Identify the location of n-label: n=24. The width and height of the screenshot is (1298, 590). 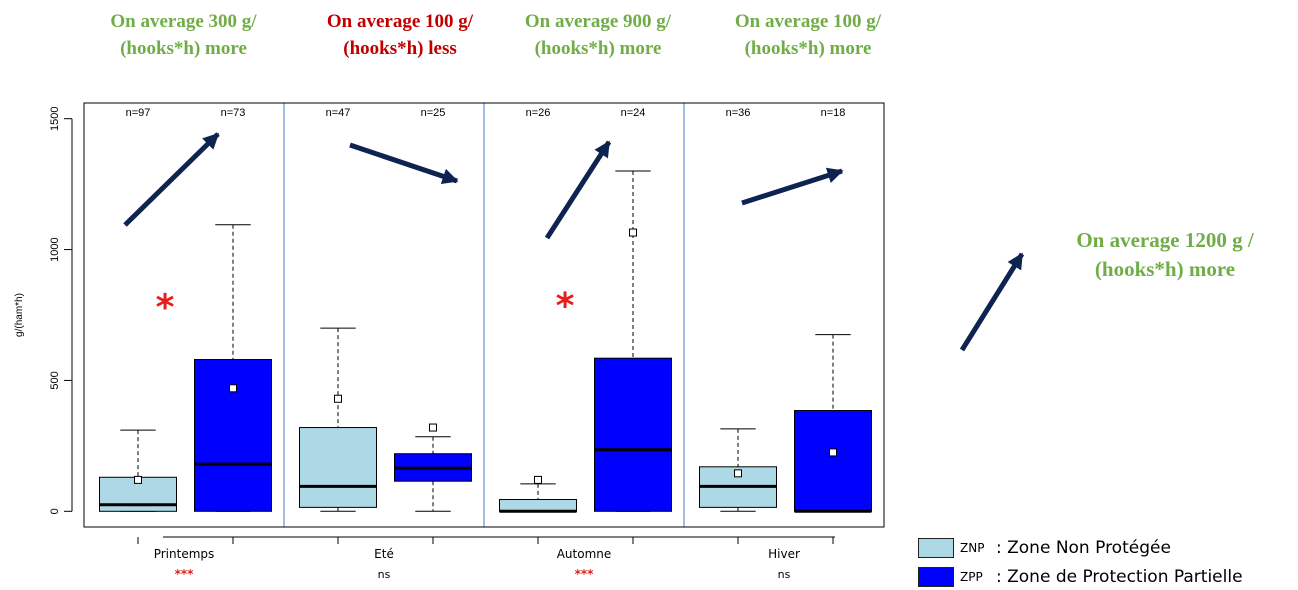
(633, 113).